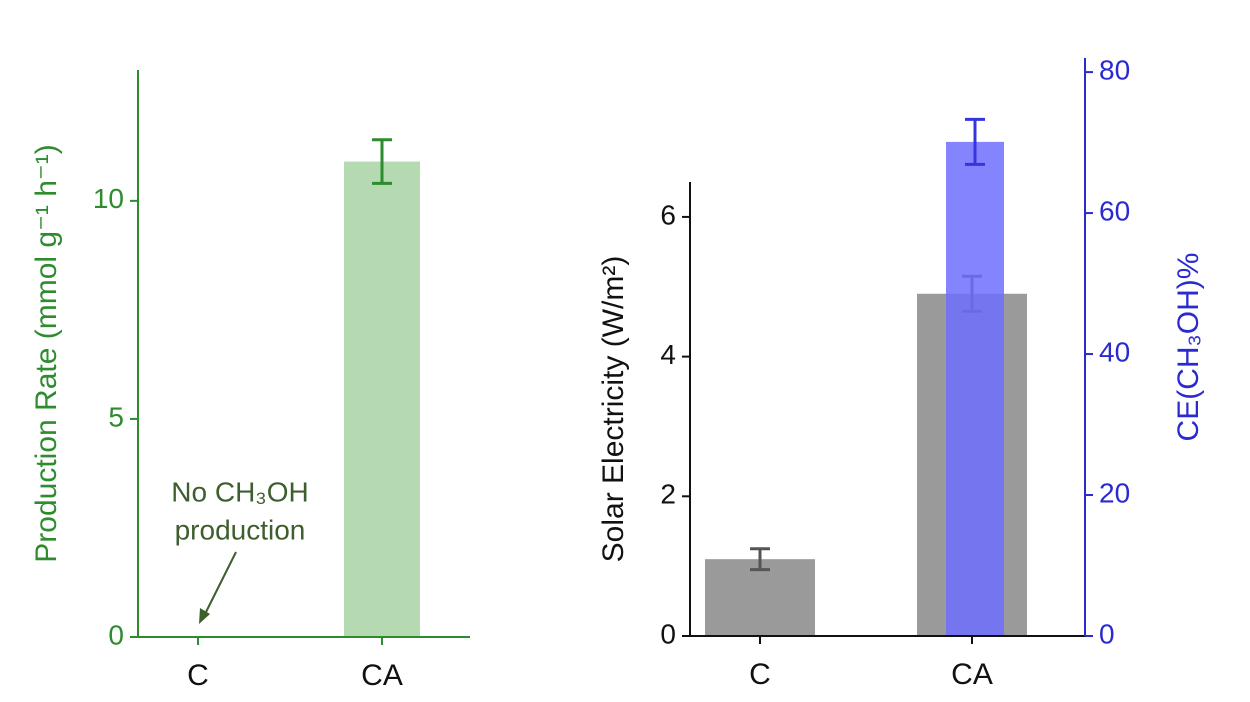 The width and height of the screenshot is (1250, 702). What do you see at coordinates (219, 585) in the screenshot?
I see `annotation-arrow` at bounding box center [219, 585].